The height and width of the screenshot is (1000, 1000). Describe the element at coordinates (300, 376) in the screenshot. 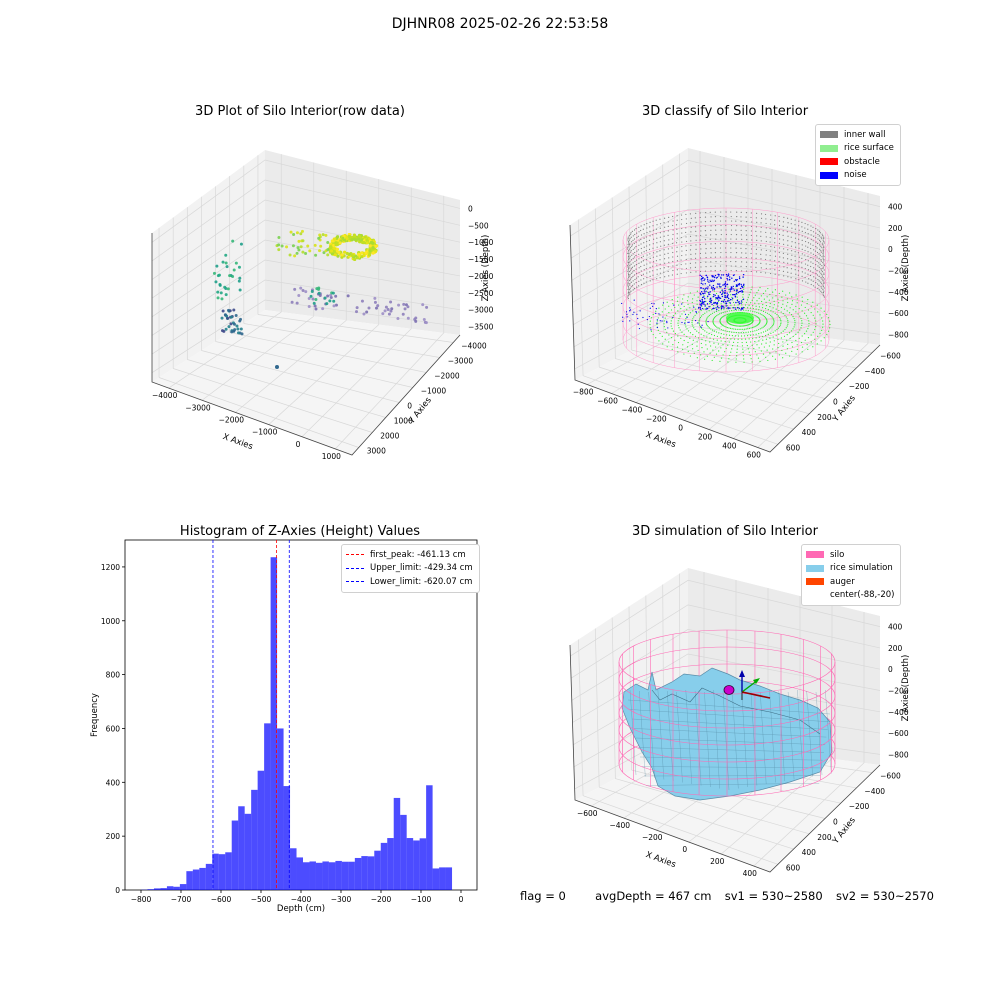

I see `raw-grid-y` at that location.